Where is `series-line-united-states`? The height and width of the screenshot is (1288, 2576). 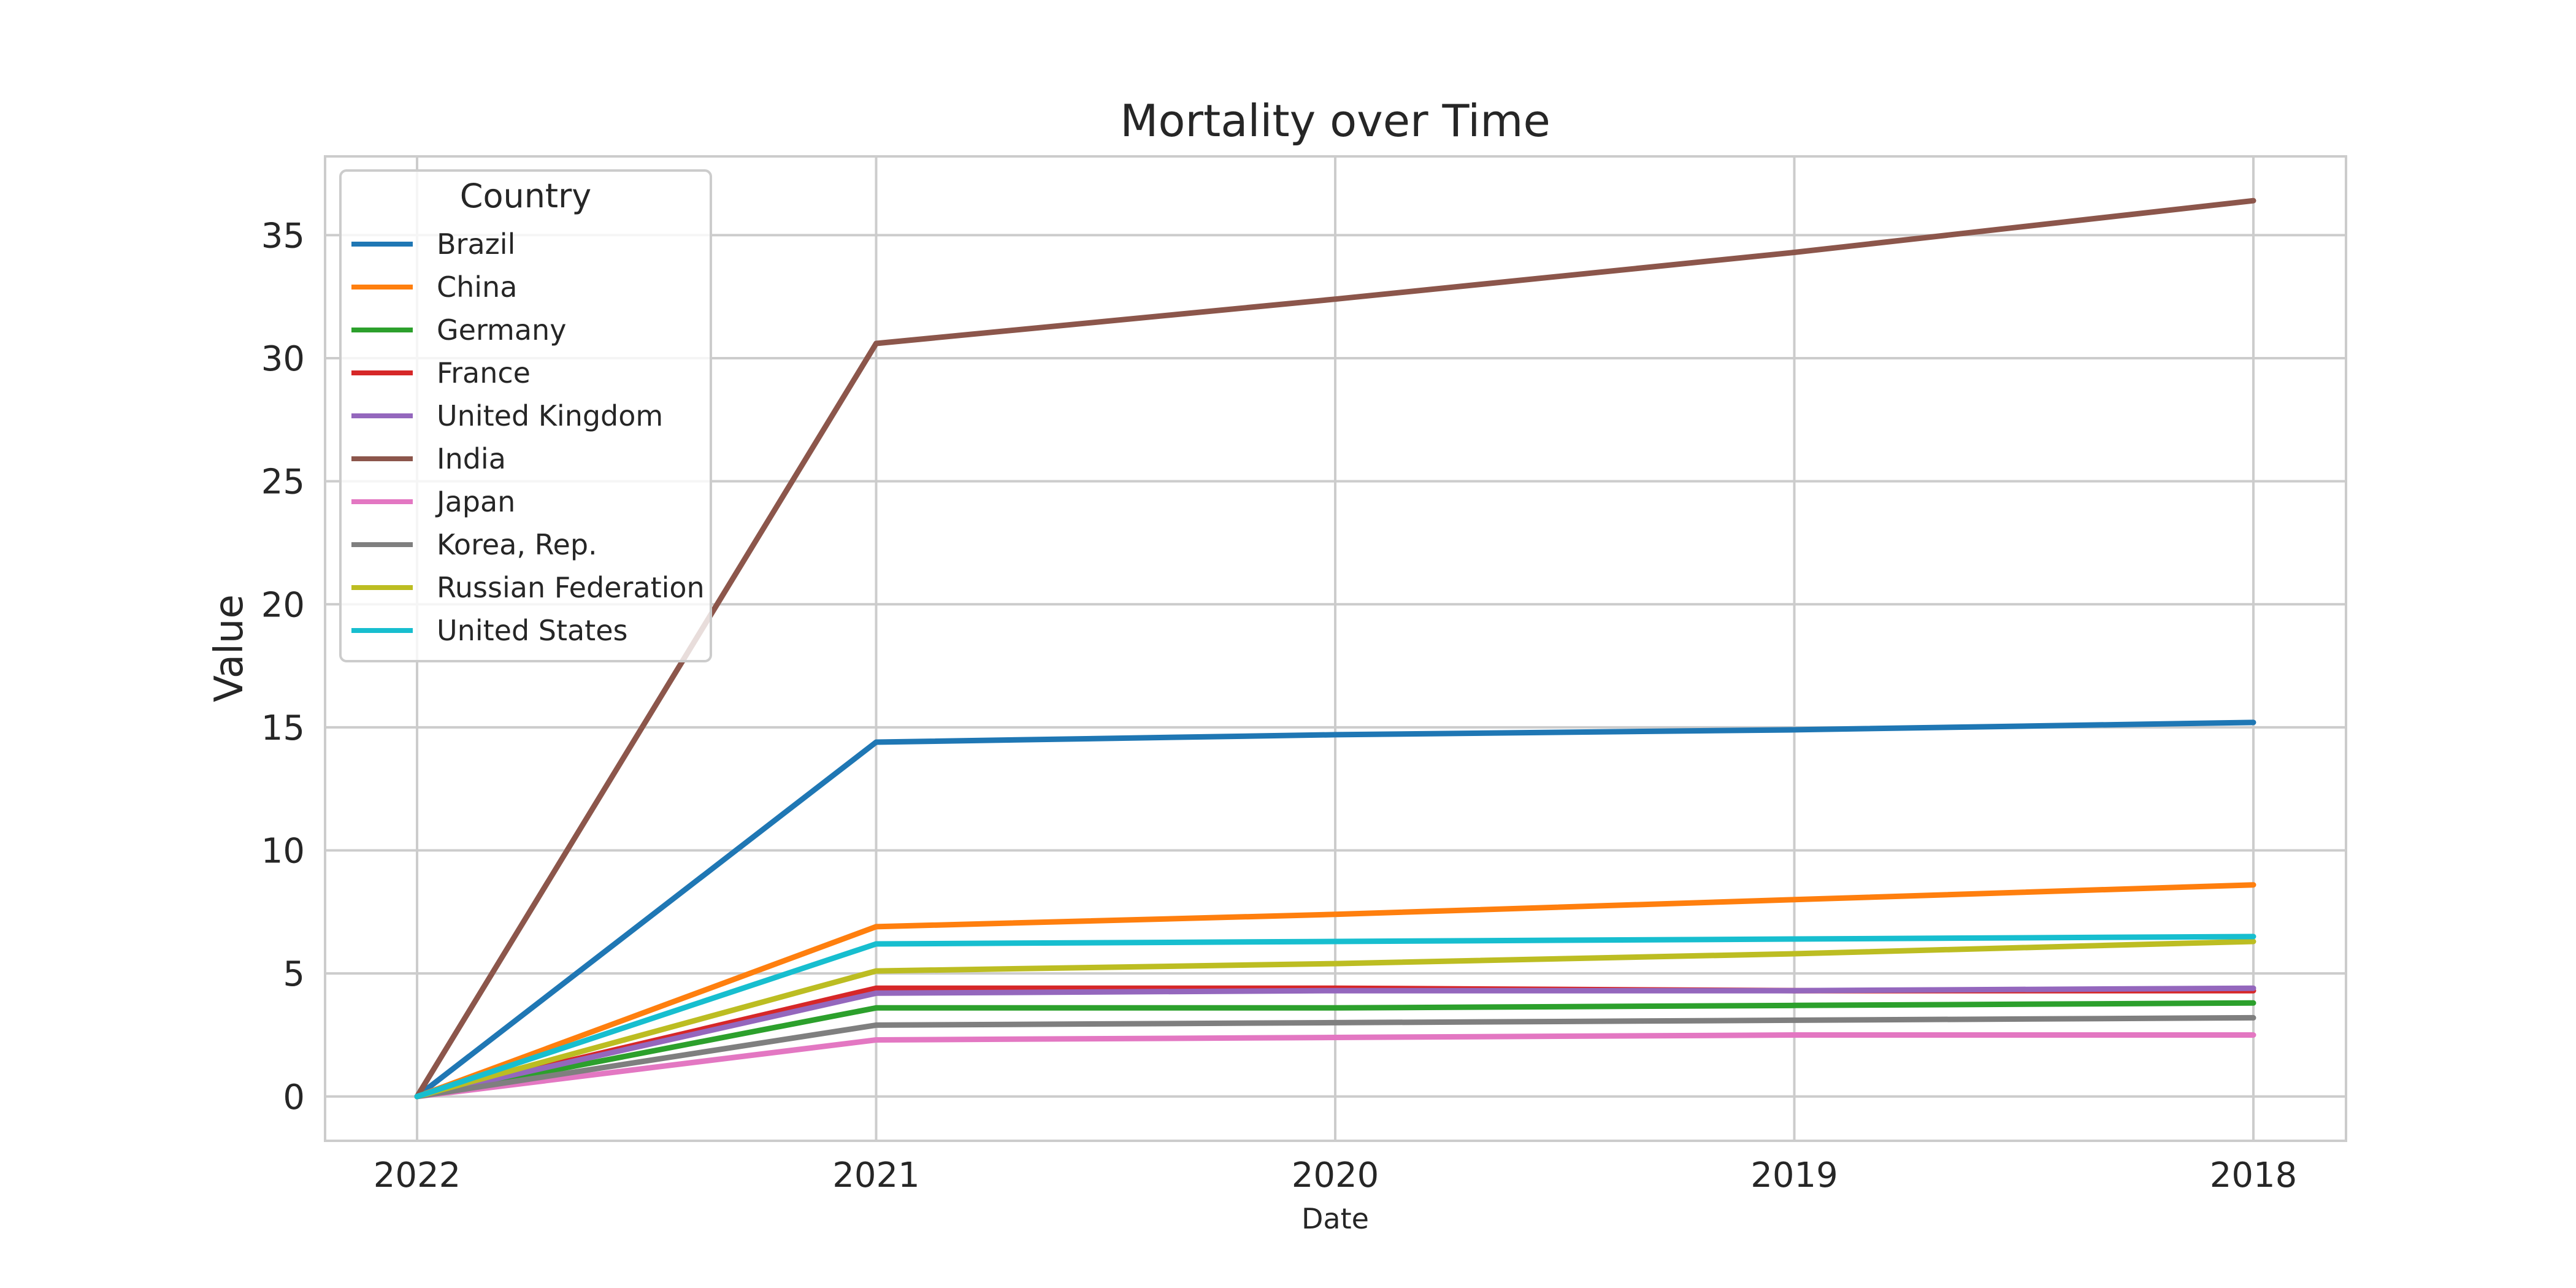 series-line-united-states is located at coordinates (1335, 1016).